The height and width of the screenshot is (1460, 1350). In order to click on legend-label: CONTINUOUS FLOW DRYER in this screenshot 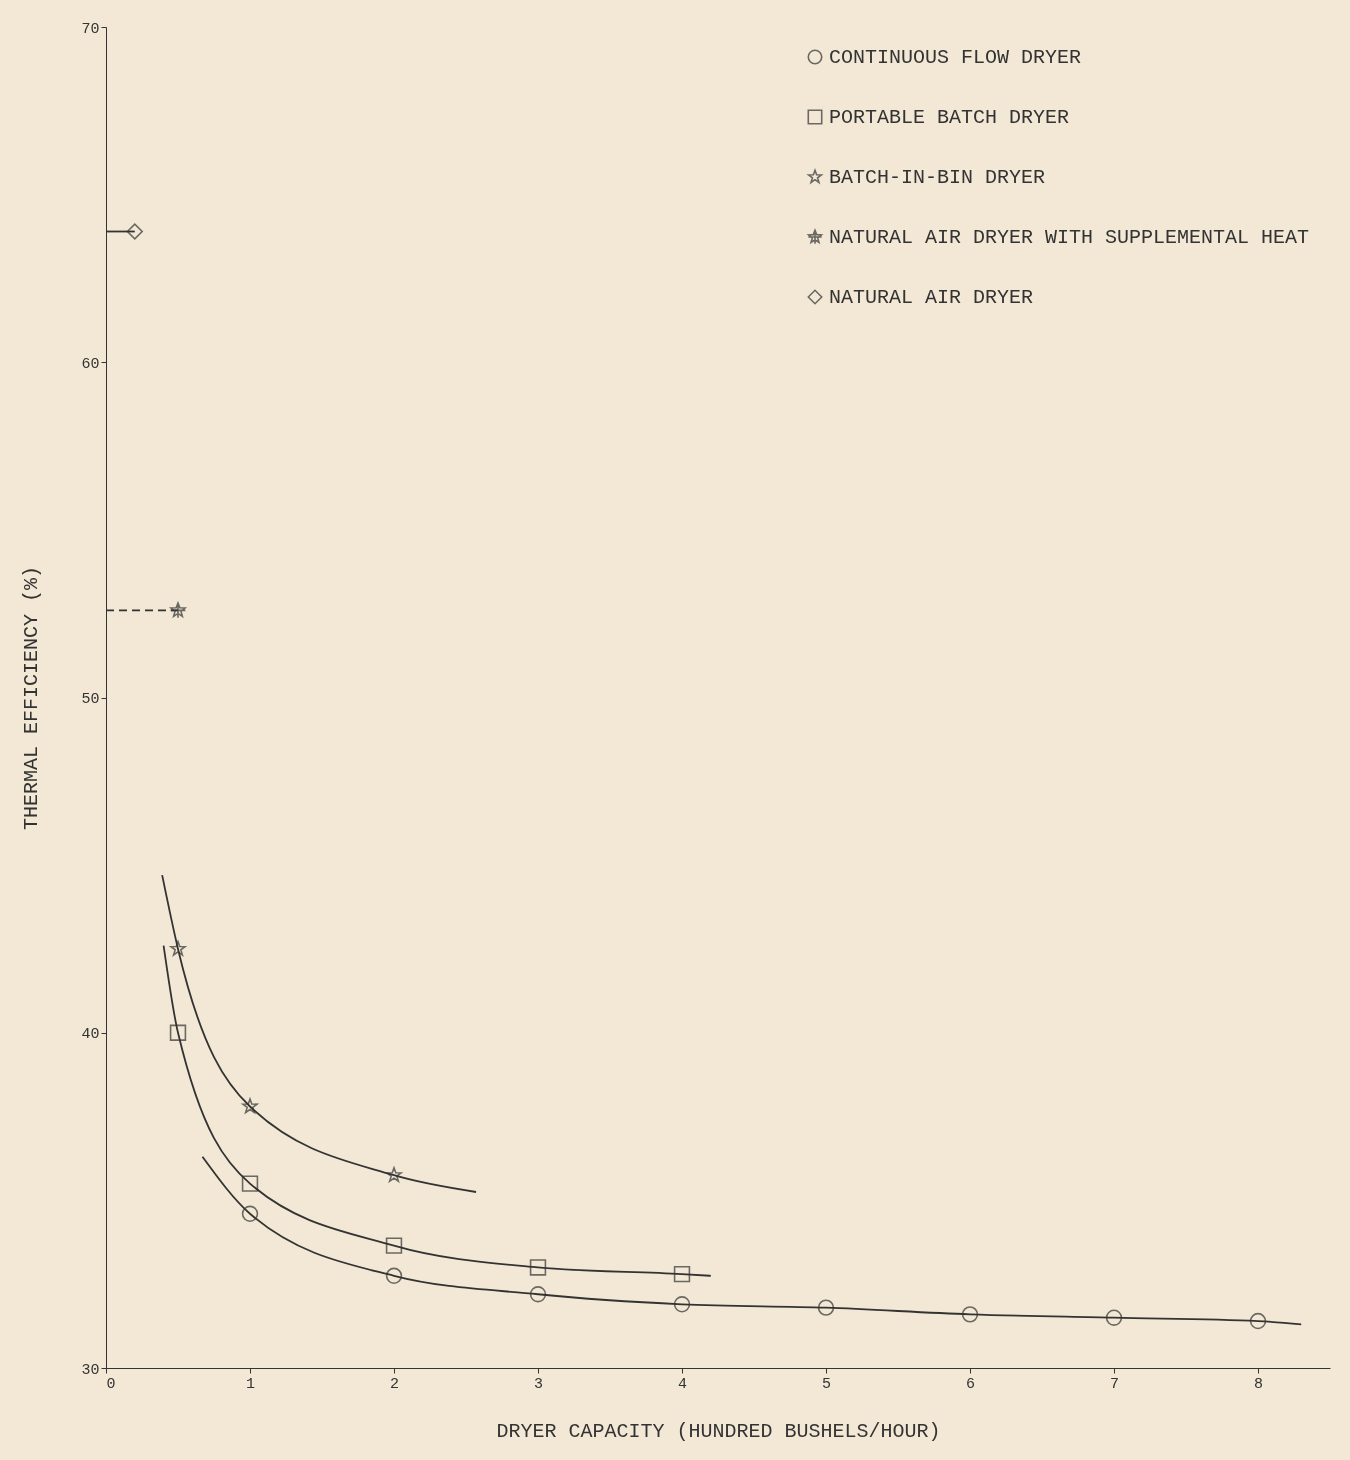, I will do `click(955, 57)`.